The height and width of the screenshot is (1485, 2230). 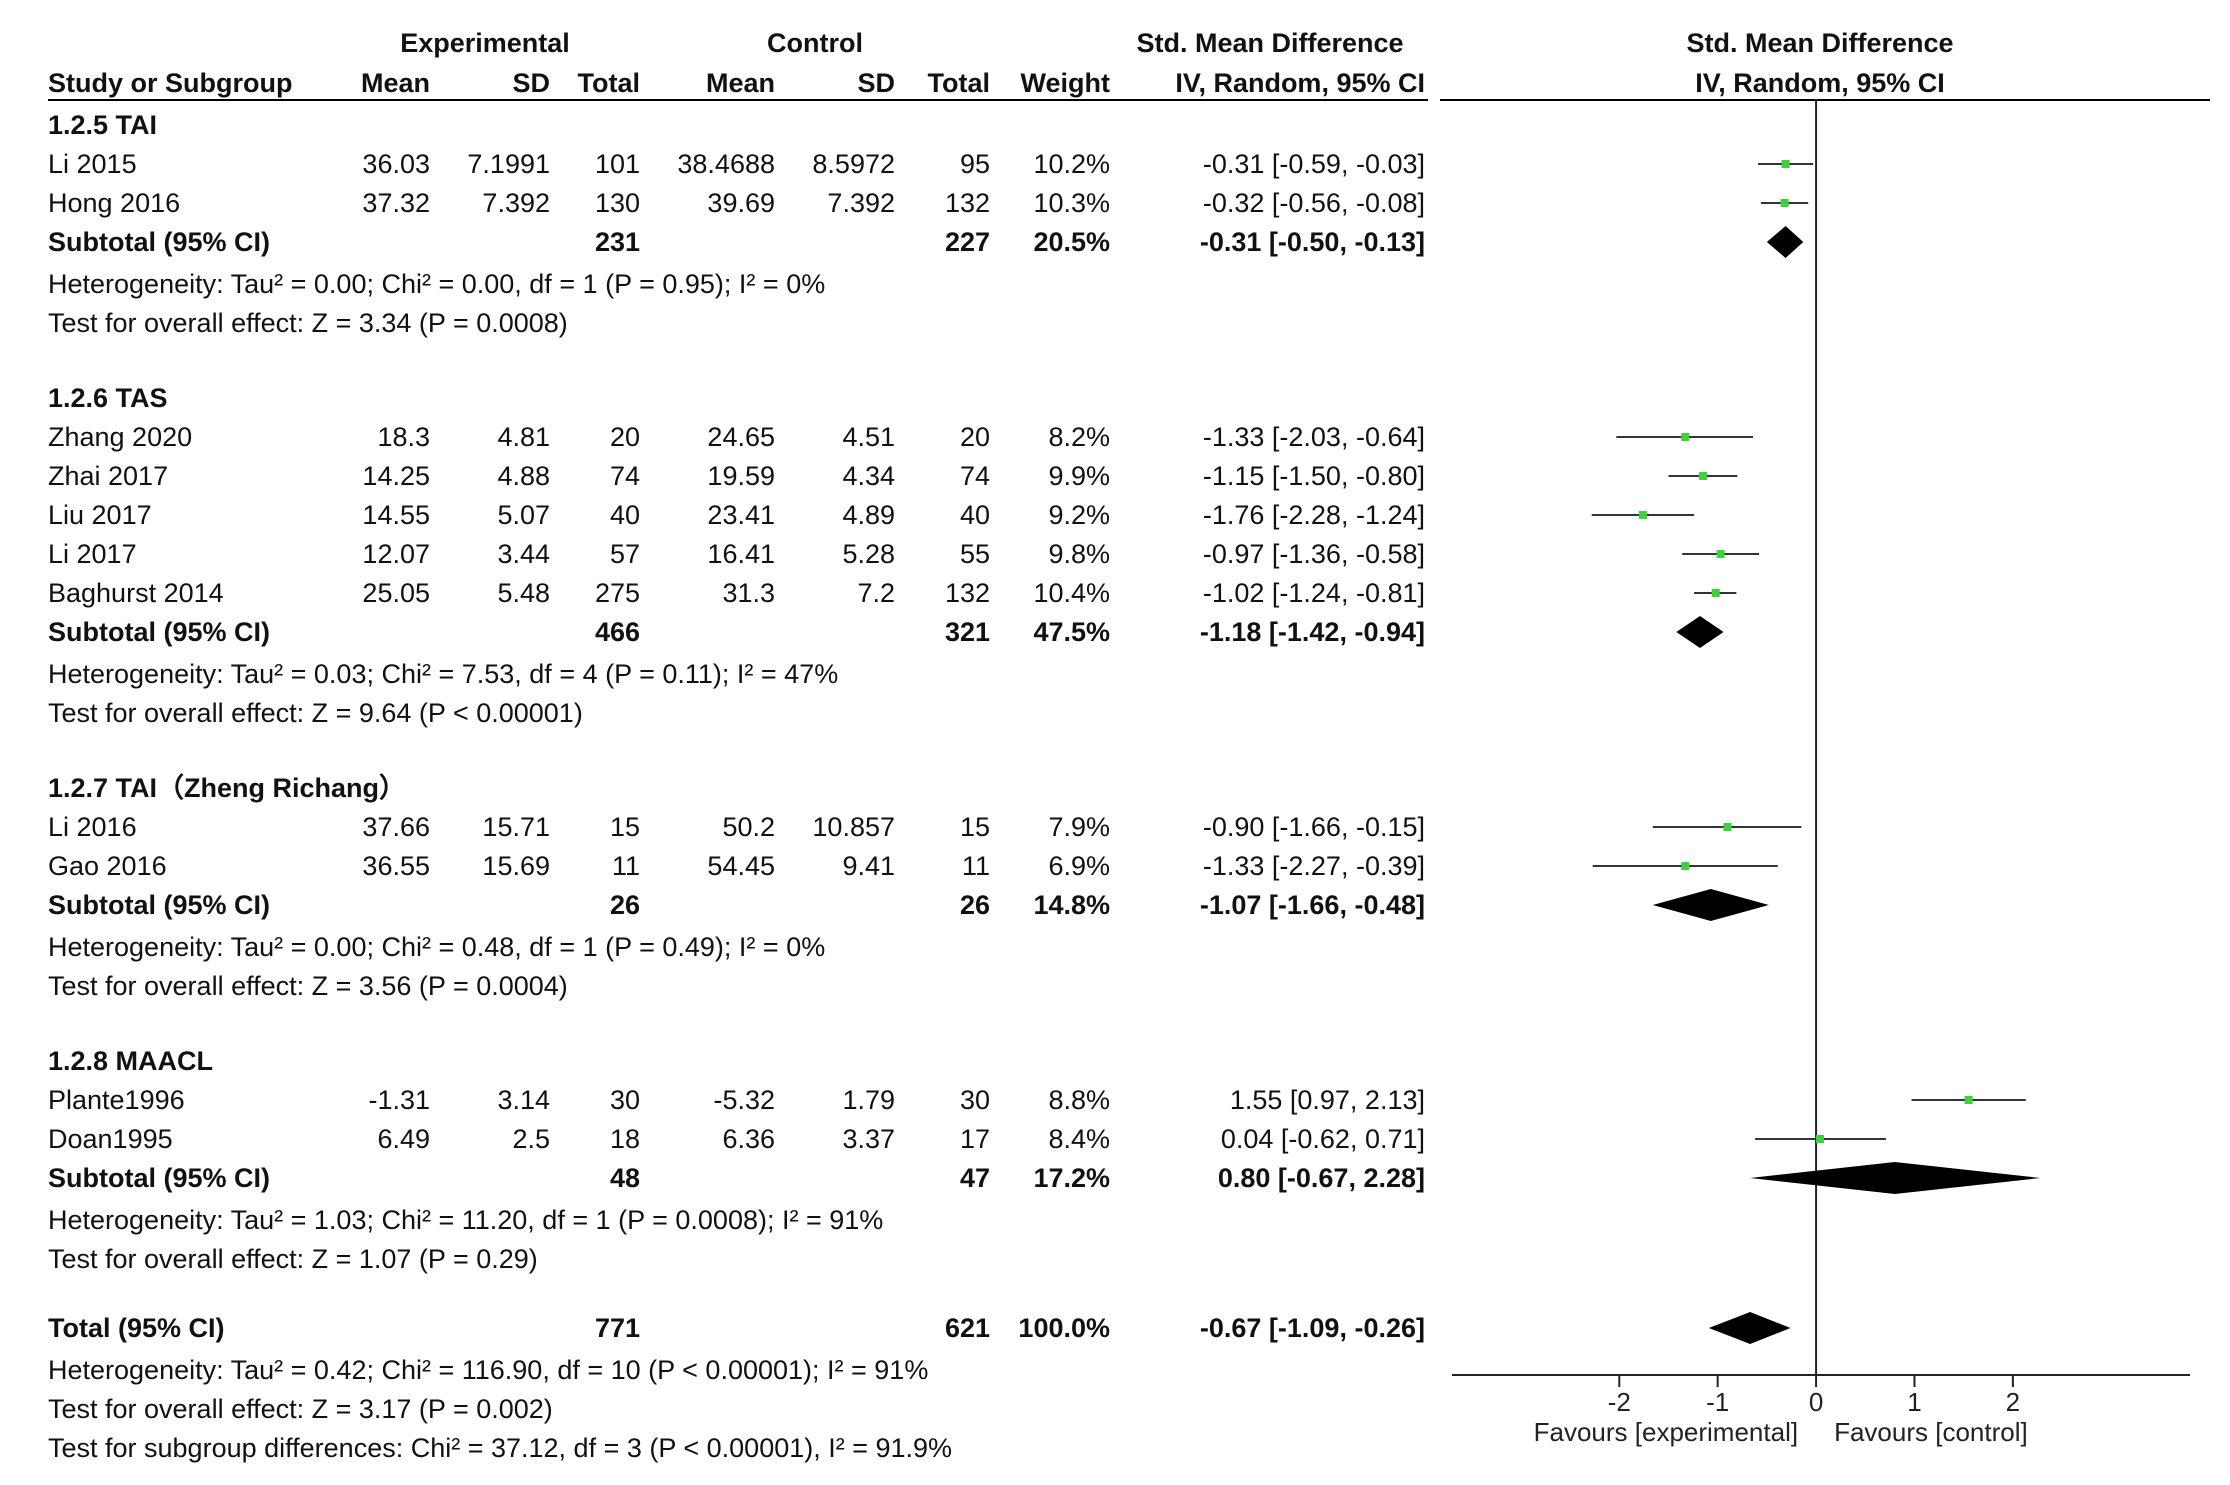 I want to click on study-e-sd: 4.81, so click(x=523, y=437).